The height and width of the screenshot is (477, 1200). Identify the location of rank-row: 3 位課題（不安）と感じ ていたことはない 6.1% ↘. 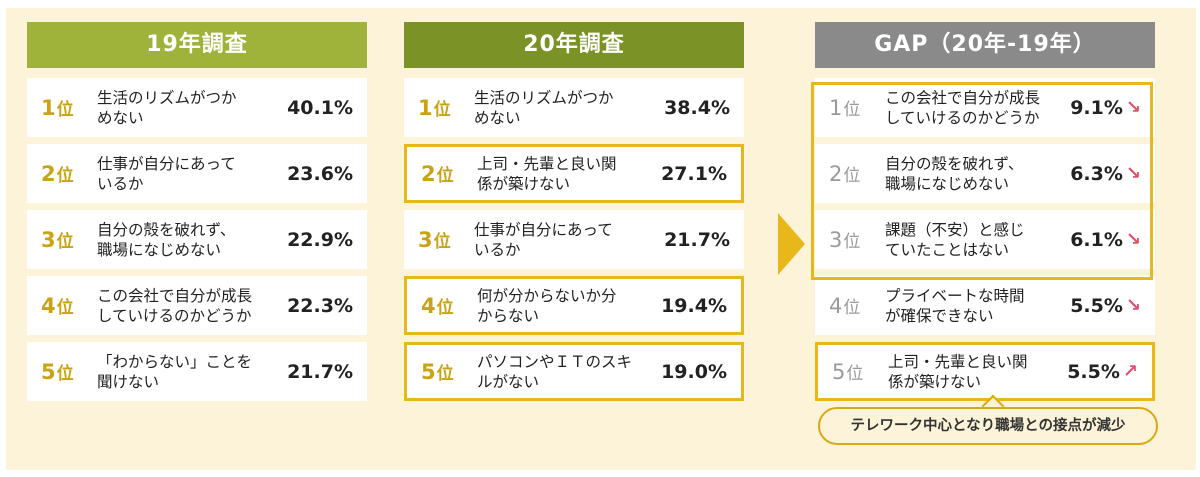
(985, 239).